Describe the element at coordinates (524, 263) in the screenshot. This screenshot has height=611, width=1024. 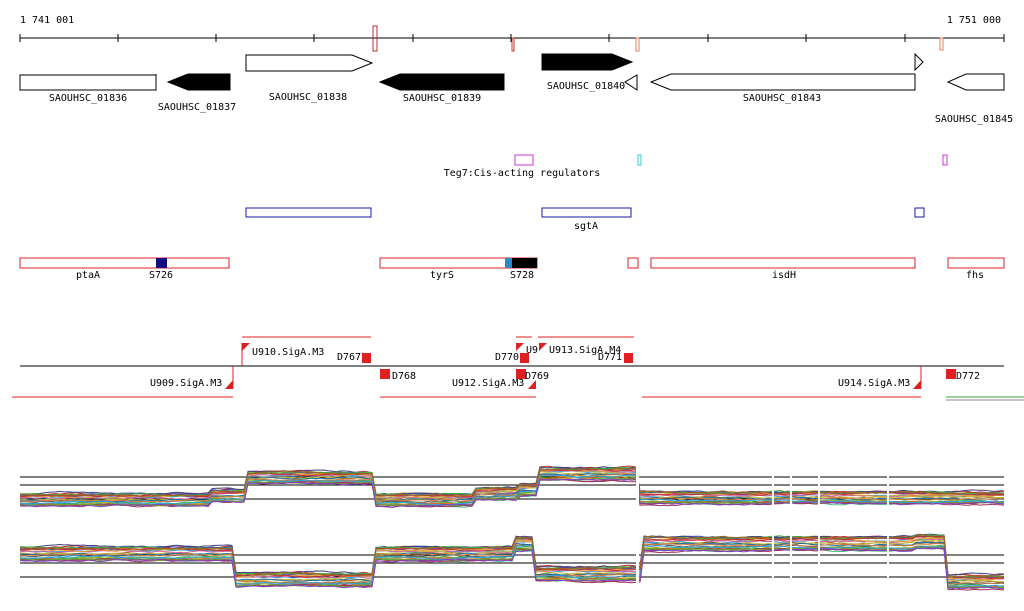
I see `operon-s728-black` at that location.